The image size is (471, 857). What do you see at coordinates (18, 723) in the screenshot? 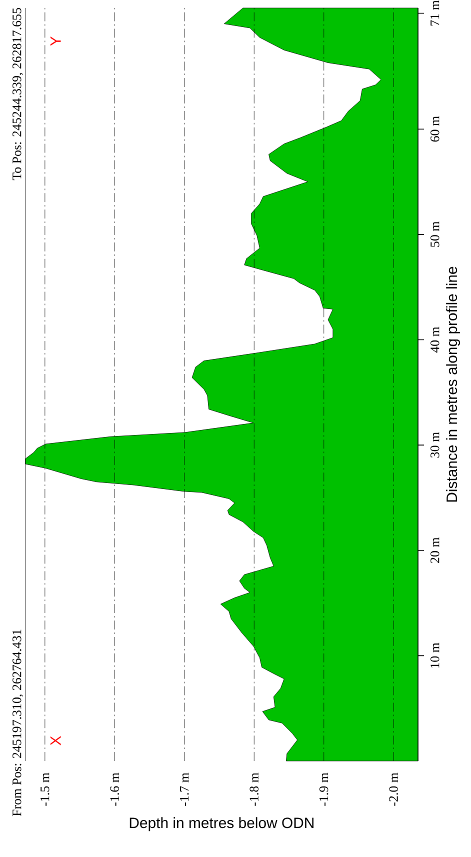
I see `text: From Pos: 245197.310, 262764.431` at bounding box center [18, 723].